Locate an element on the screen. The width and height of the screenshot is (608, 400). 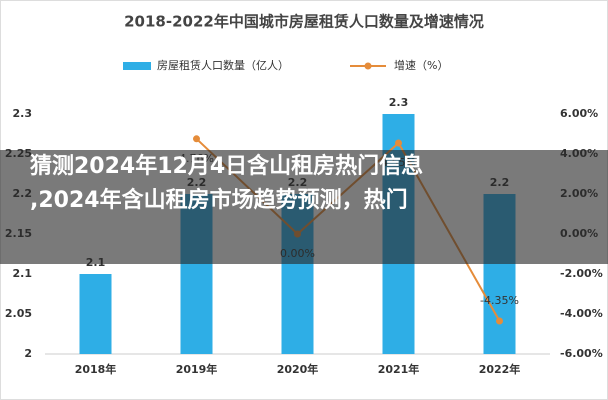
legend-swatch is located at coordinates (137, 66).